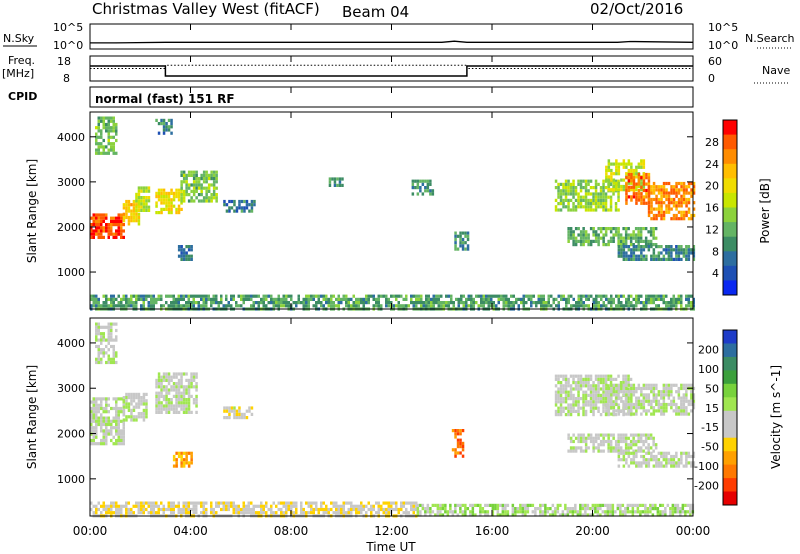 This screenshot has height=554, width=800. Describe the element at coordinates (730, 350) in the screenshot. I see `colorbar-swatch` at that location.